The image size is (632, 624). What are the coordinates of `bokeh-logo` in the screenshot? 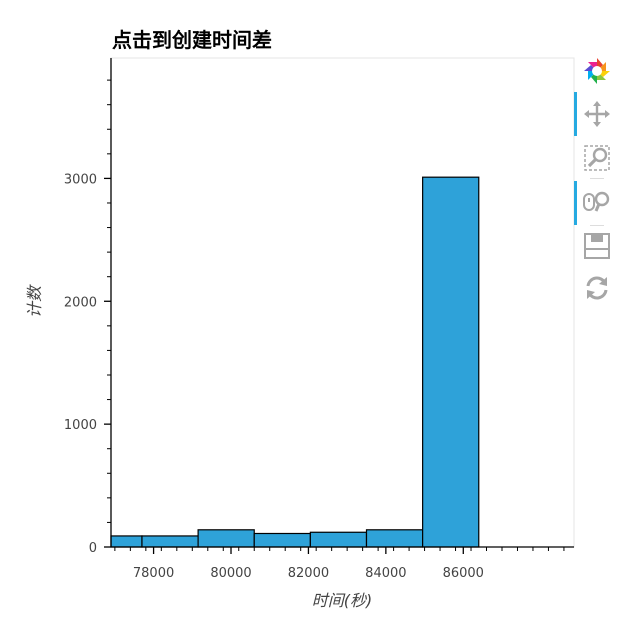 It's located at (597, 71).